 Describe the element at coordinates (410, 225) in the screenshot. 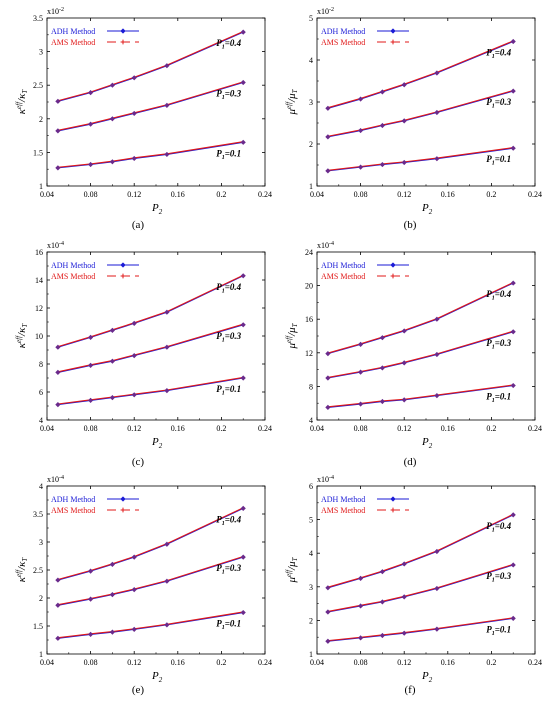

I see `panel-caption: (b)` at that location.